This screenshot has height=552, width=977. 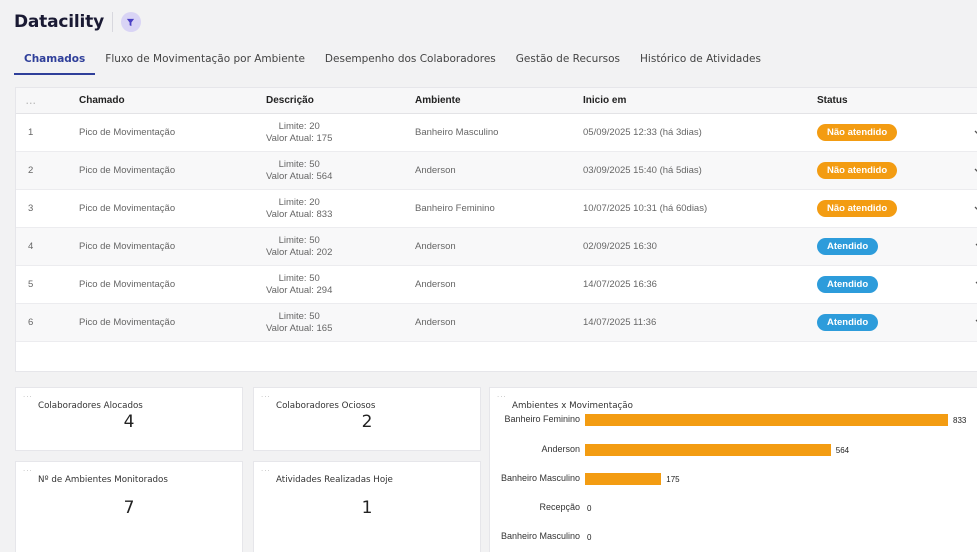 I want to click on bar-value-label: 175, so click(x=673, y=479).